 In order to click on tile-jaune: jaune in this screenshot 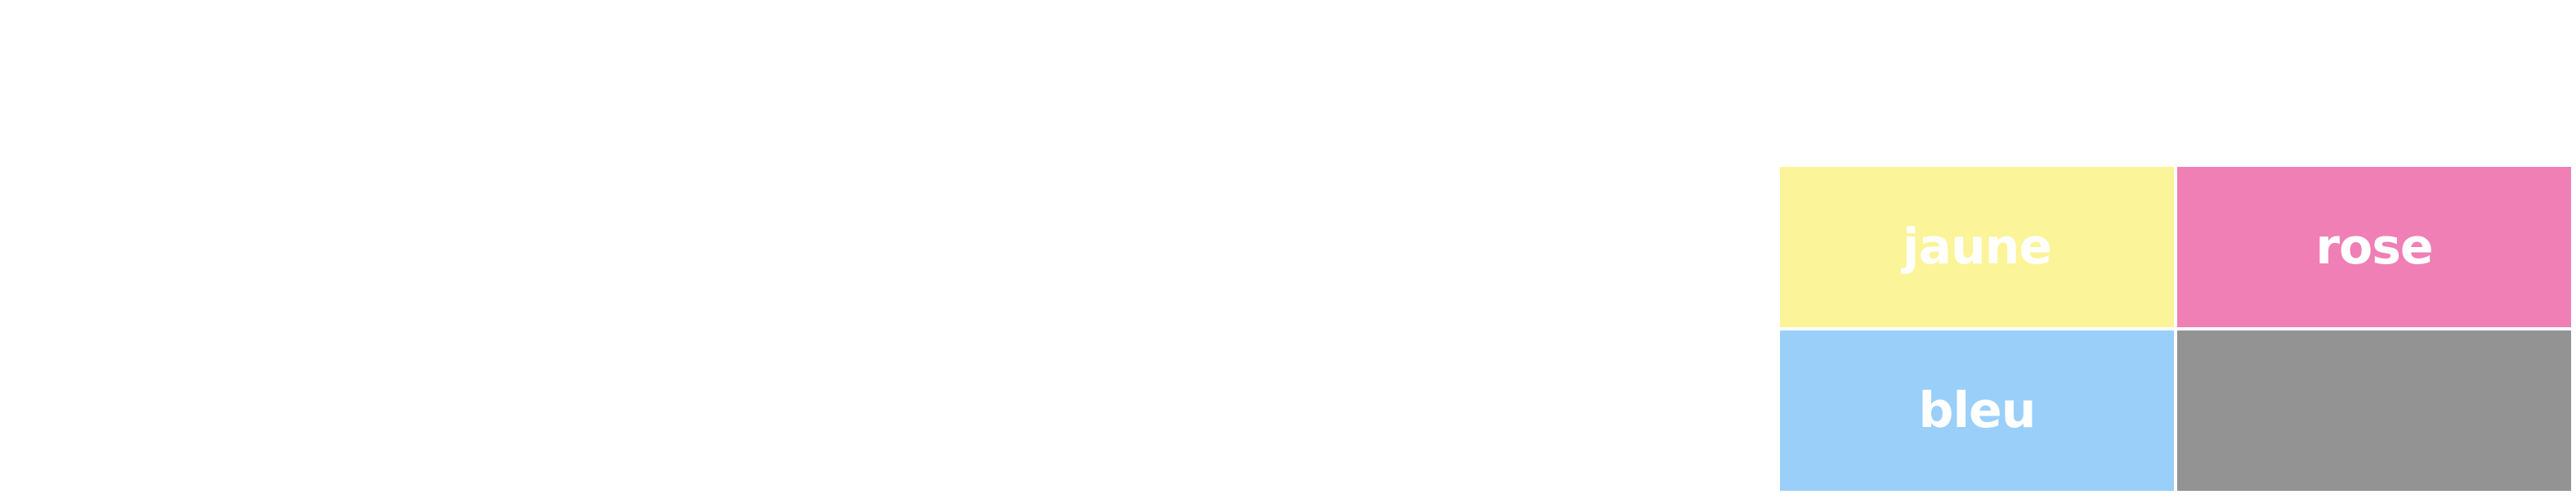, I will do `click(1977, 247)`.